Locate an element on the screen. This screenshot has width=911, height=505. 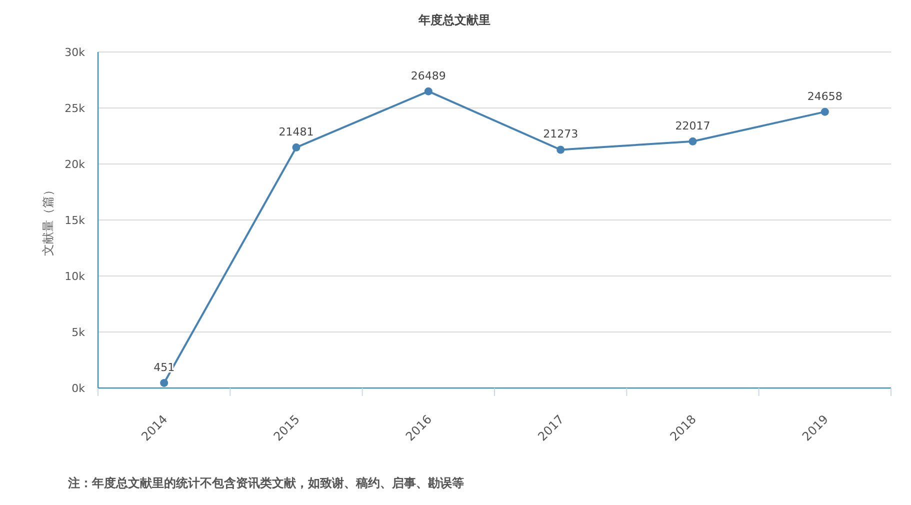
text: 注：年度总文献里的统计不包含资讯类文献，如致谢、稿约、启事、勘误等 is located at coordinates (265, 483).